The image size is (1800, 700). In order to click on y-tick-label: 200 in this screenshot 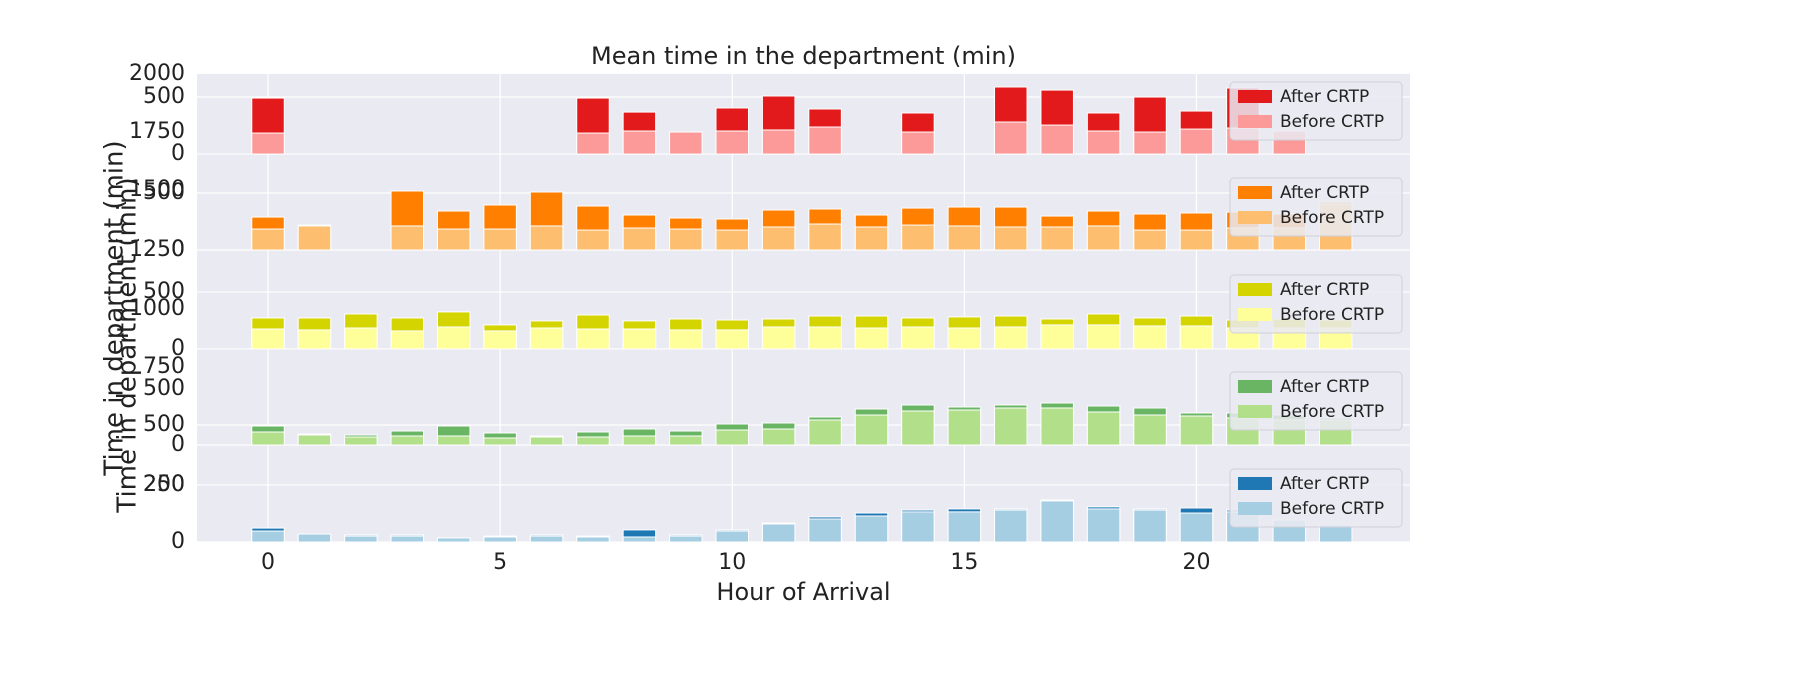, I will do `click(164, 484)`.